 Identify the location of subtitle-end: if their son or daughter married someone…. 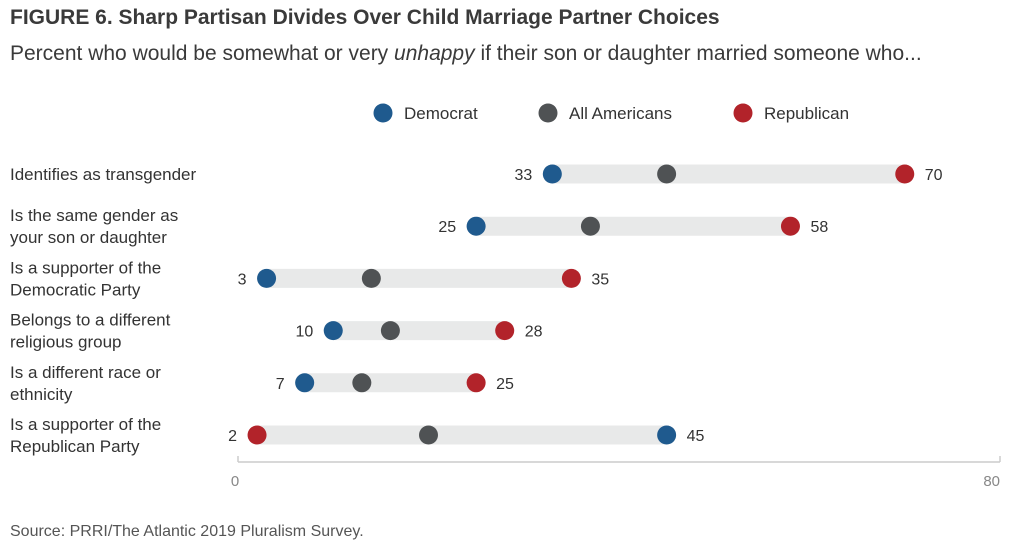
(698, 53).